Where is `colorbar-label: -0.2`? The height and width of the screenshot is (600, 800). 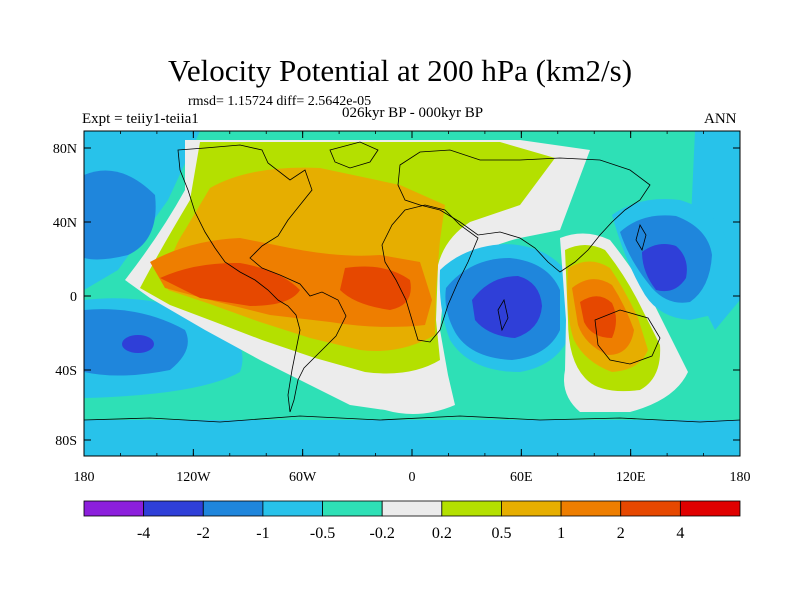 colorbar-label: -0.2 is located at coordinates (382, 533).